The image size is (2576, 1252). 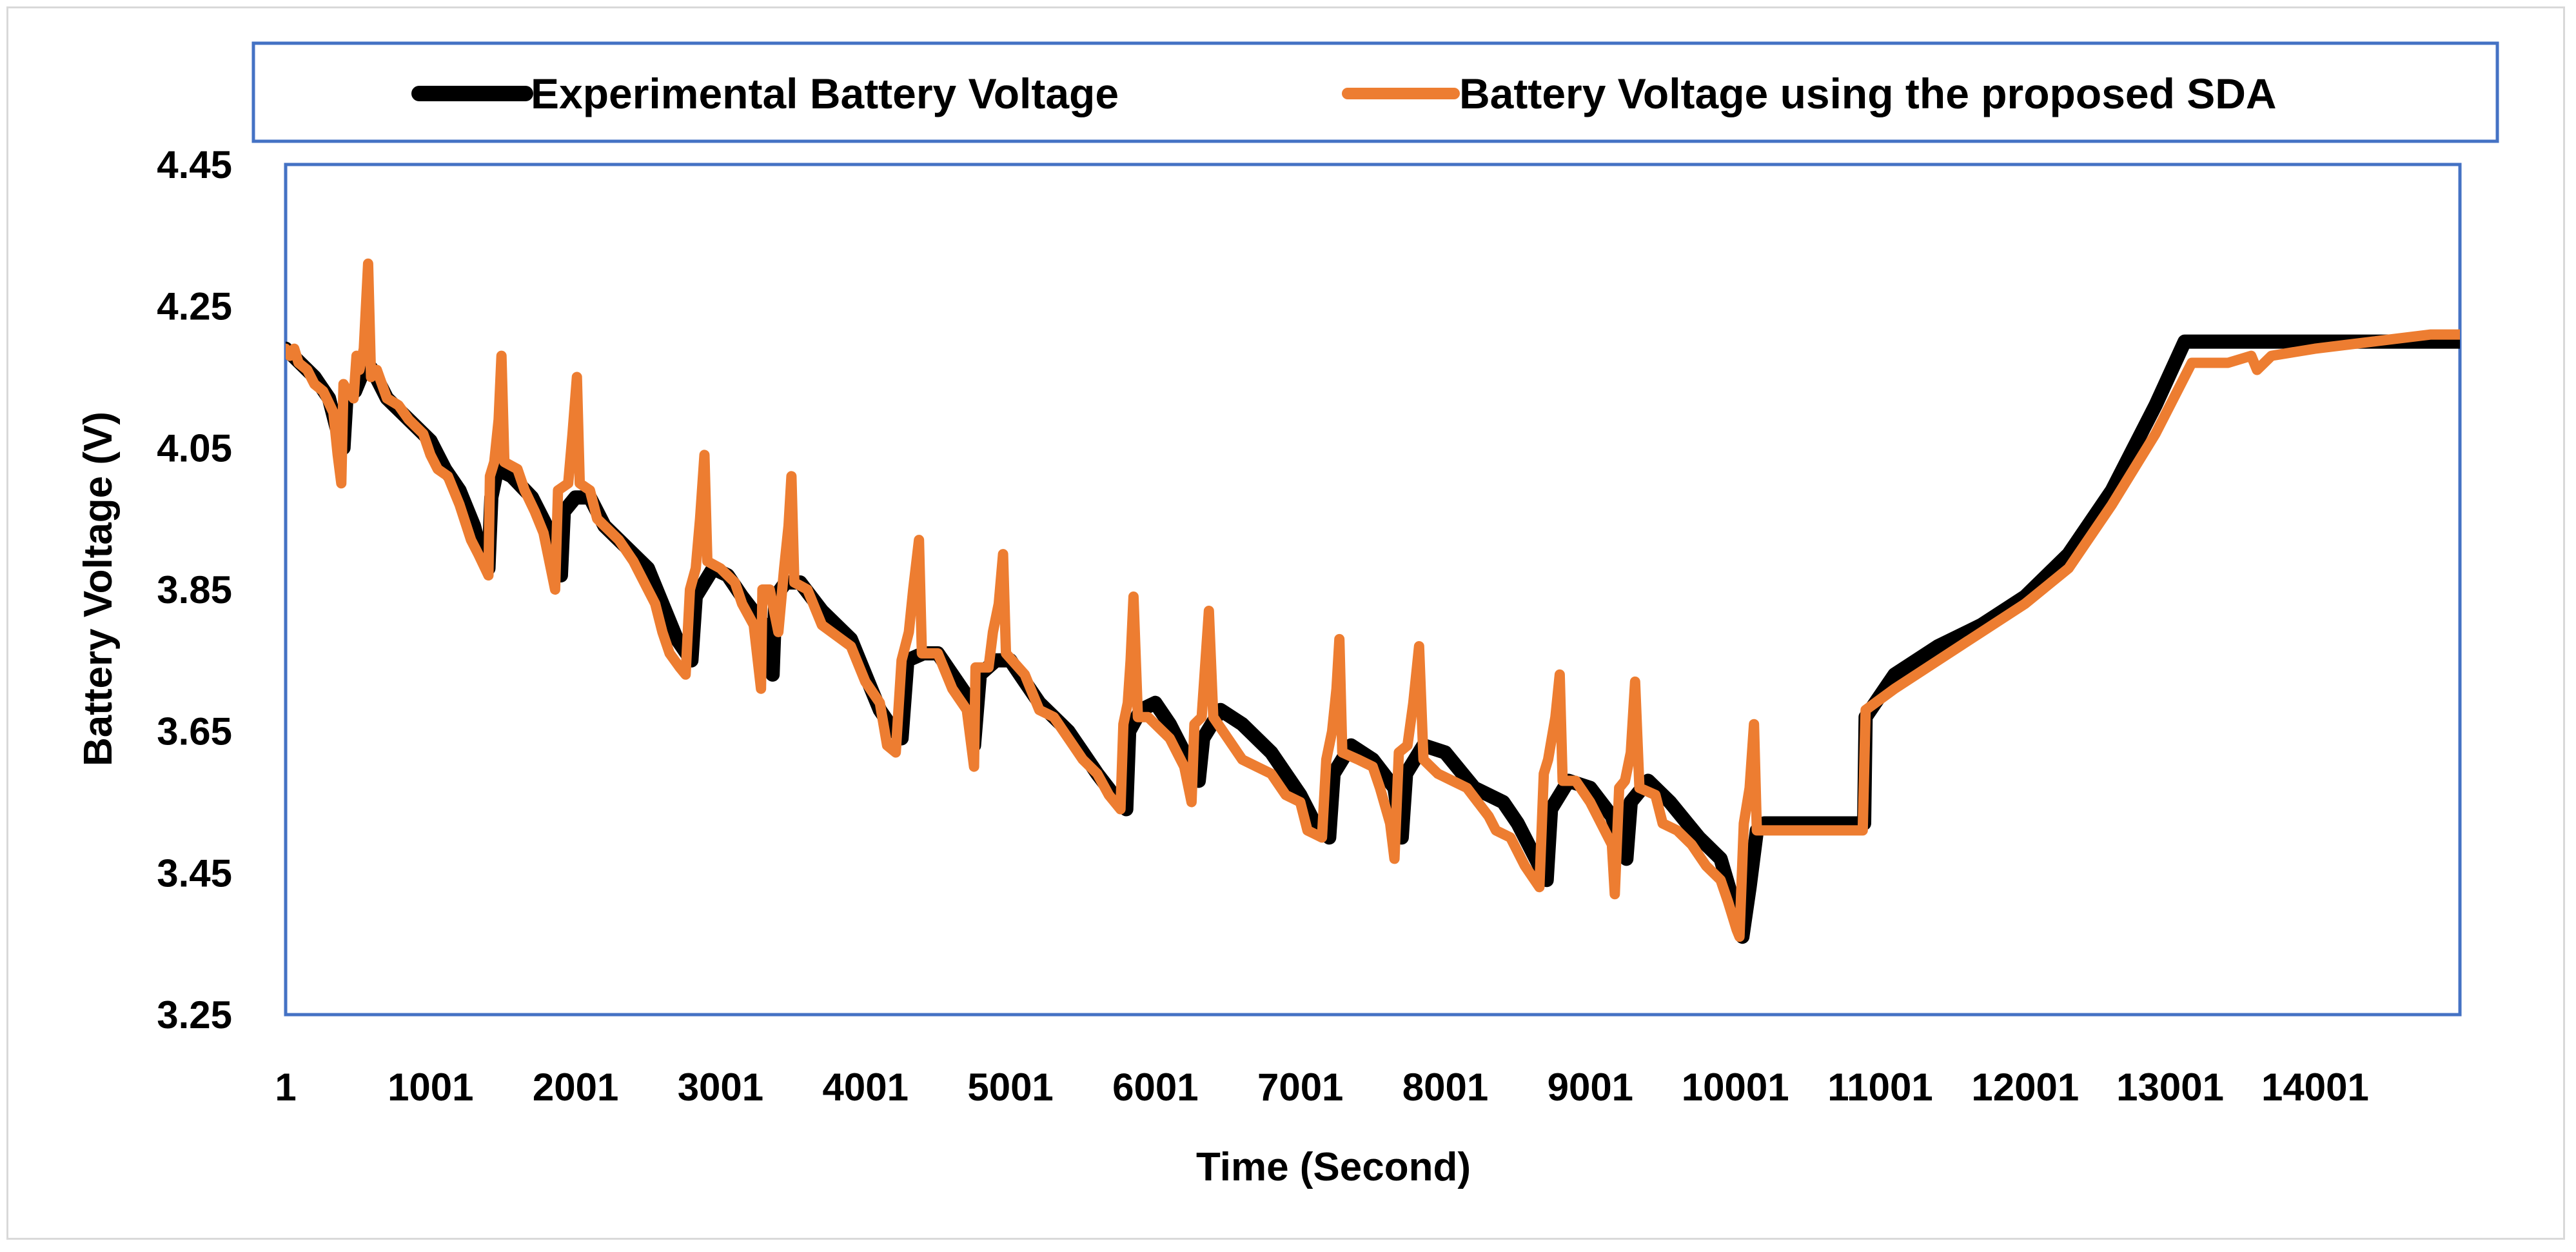 What do you see at coordinates (721, 1087) in the screenshot?
I see `x-tick-label: 3001` at bounding box center [721, 1087].